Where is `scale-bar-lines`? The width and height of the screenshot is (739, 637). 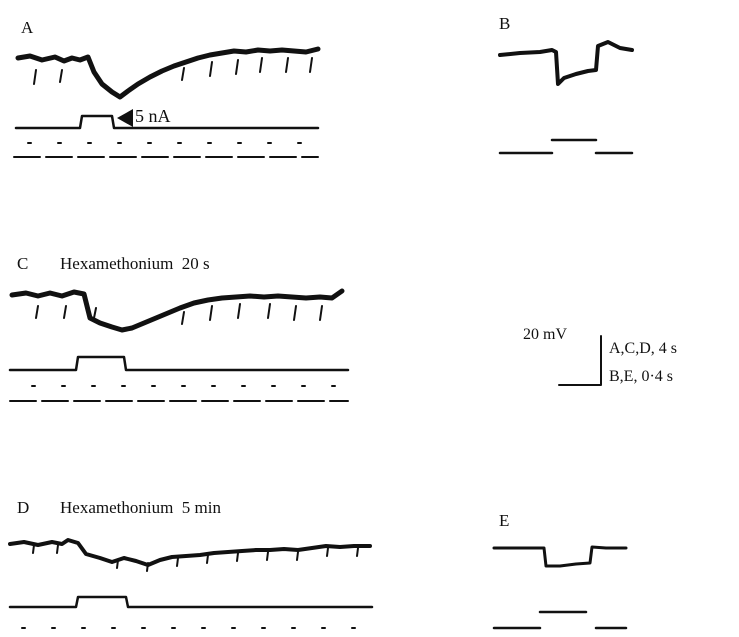
scale-bar-lines is located at coordinates (580, 360).